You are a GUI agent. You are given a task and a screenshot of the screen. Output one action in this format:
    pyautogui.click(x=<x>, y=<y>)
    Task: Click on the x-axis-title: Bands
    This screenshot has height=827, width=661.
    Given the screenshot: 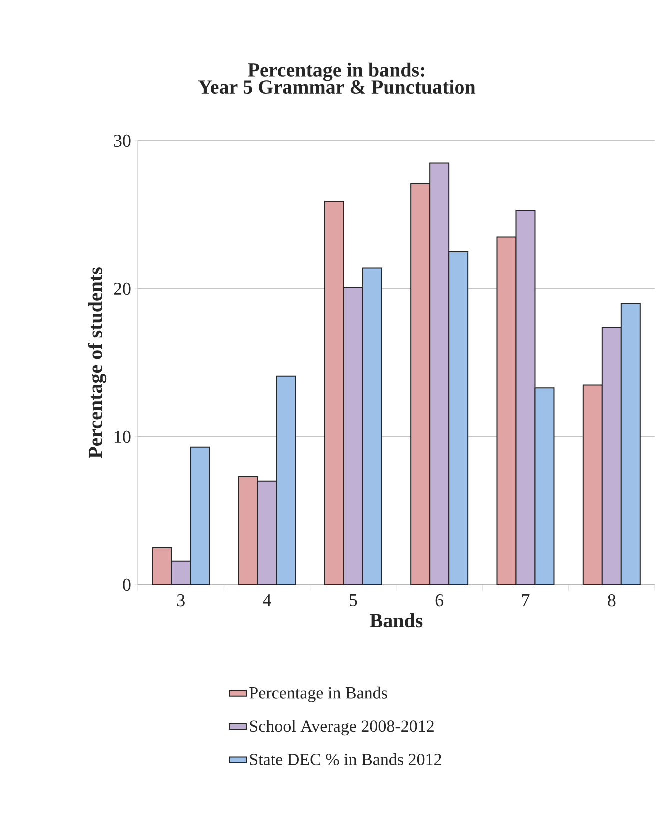 What is the action you would take?
    pyautogui.click(x=396, y=621)
    